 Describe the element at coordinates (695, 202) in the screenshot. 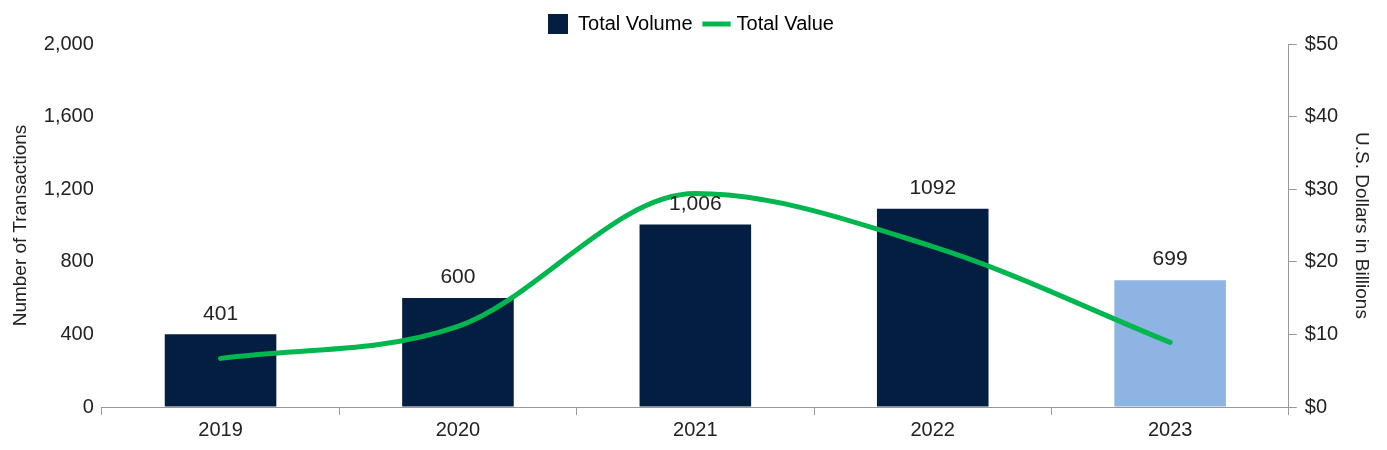

I see `data-label: 1,006` at that location.